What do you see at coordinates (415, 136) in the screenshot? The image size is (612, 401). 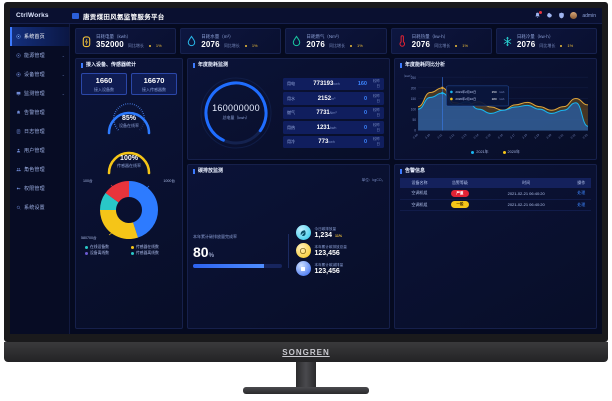 I see `svg-text: 2-09` at bounding box center [415, 136].